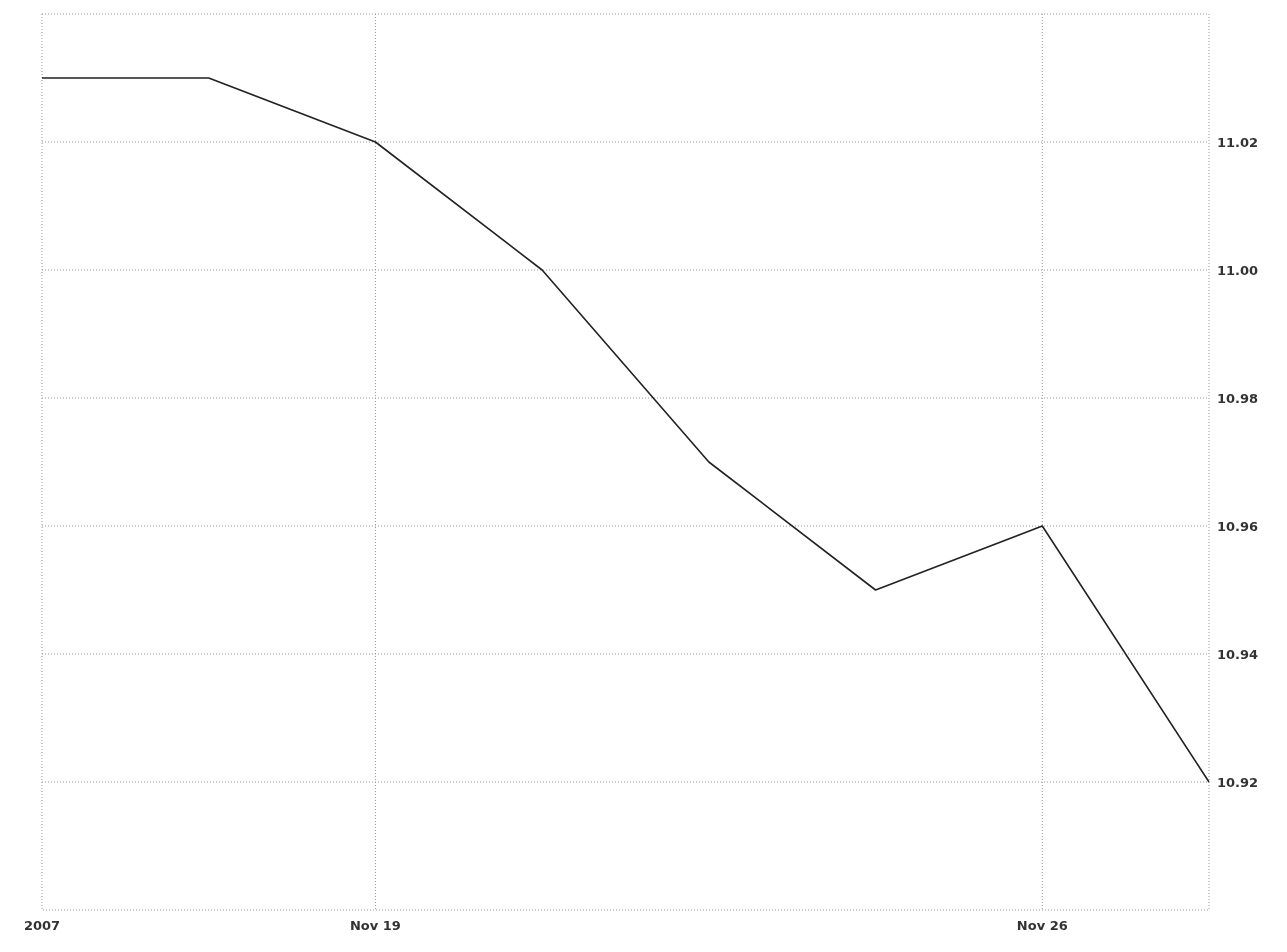 This screenshot has width=1287, height=952. What do you see at coordinates (1238, 270) in the screenshot?
I see `y-tick-label: 11.00` at bounding box center [1238, 270].